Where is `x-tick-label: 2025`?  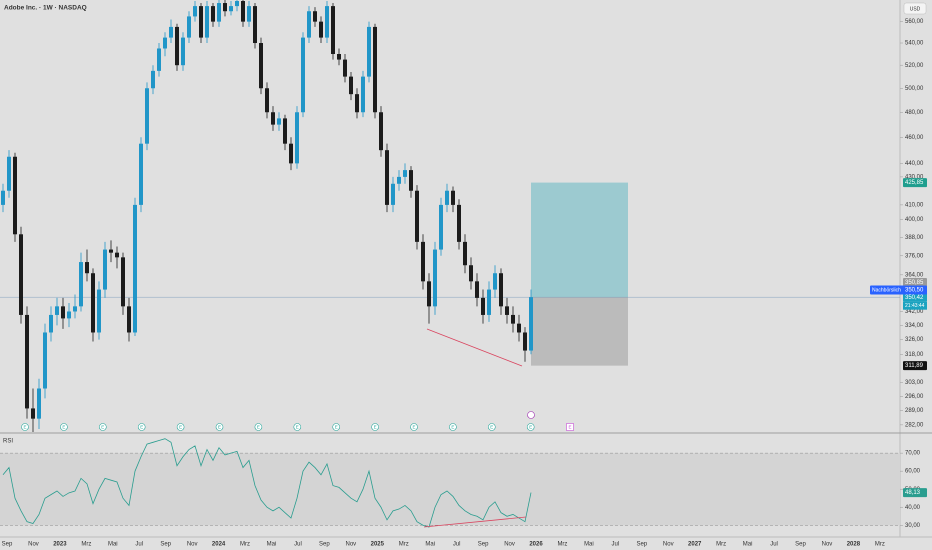
x-tick-label: 2025 is located at coordinates (378, 545).